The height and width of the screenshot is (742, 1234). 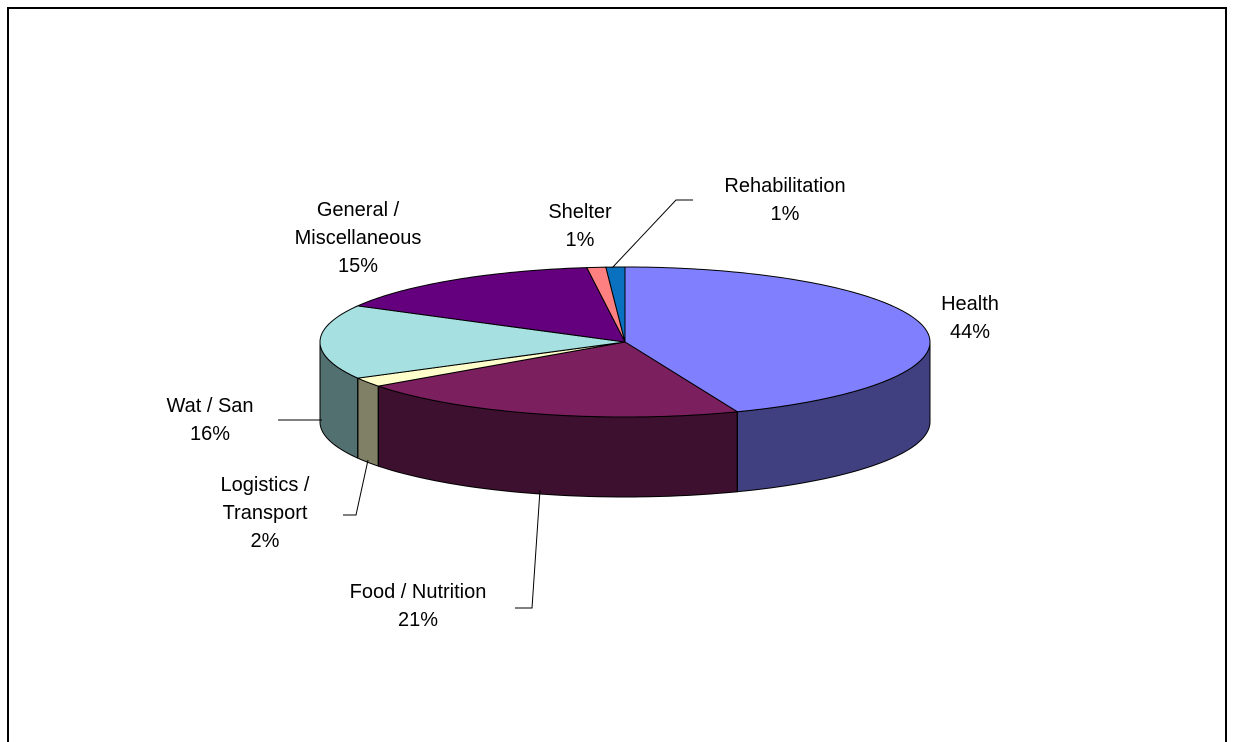 What do you see at coordinates (265, 541) in the screenshot?
I see `value-label: 2%` at bounding box center [265, 541].